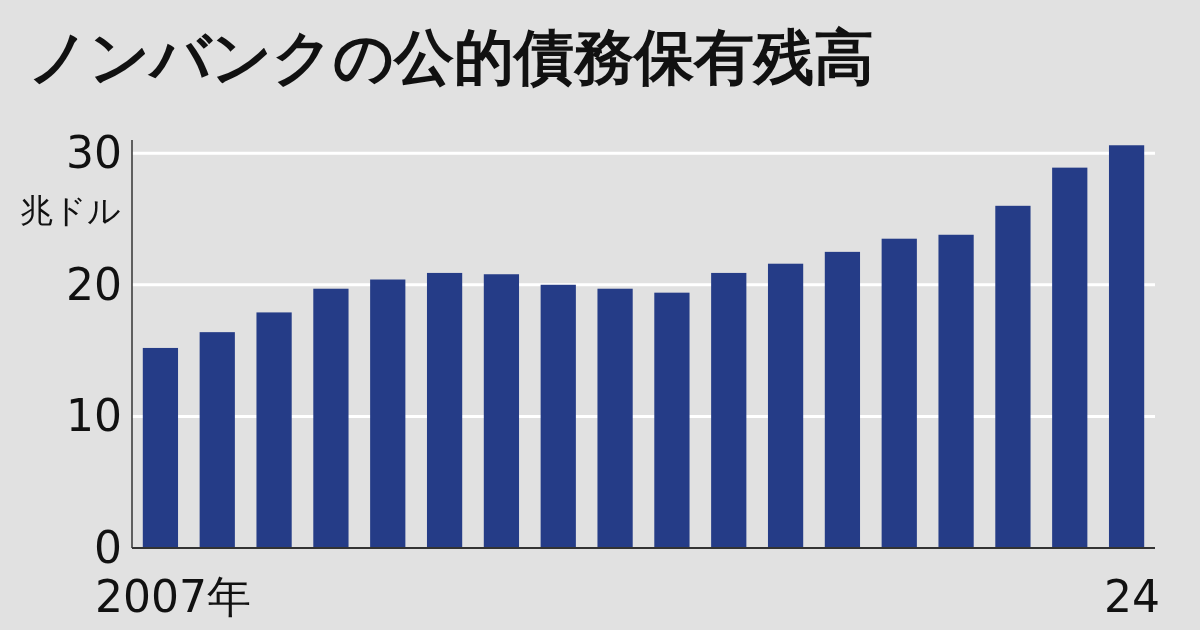  Describe the element at coordinates (108, 547) in the screenshot. I see `y-tick-label: 0` at that location.